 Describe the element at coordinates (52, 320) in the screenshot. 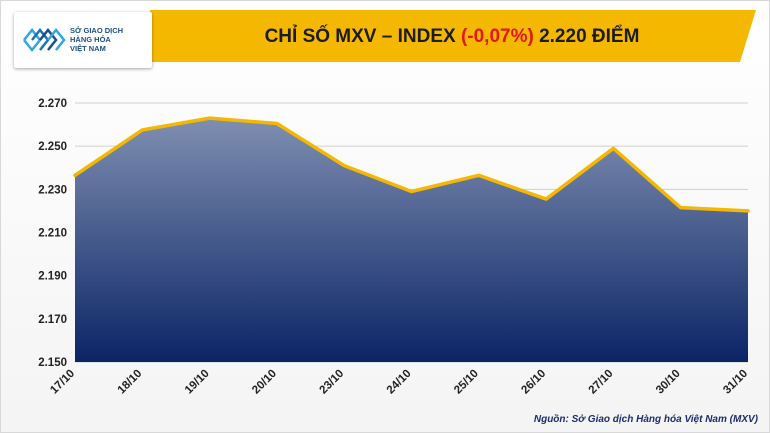

I see `y-tick-label: 2.170` at that location.